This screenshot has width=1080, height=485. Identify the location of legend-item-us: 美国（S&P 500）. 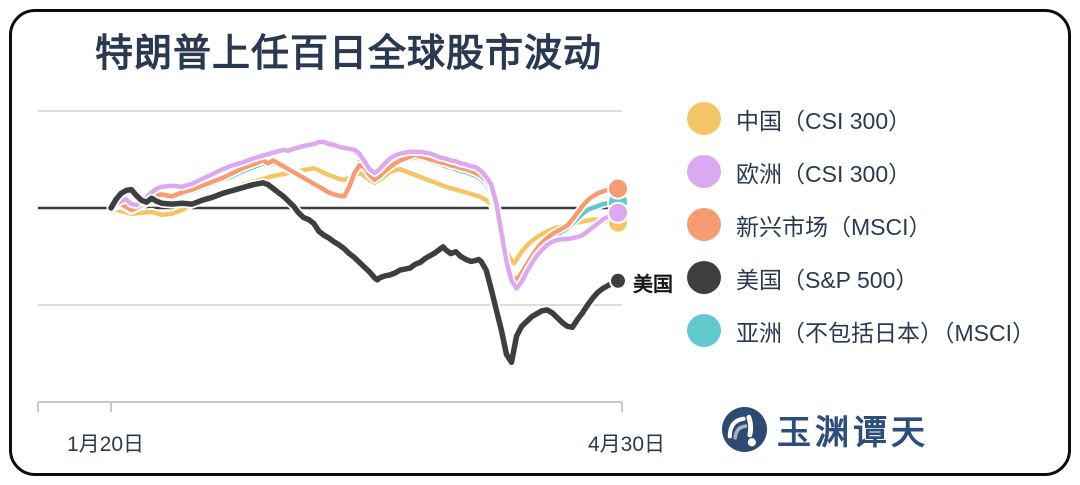
(861, 277).